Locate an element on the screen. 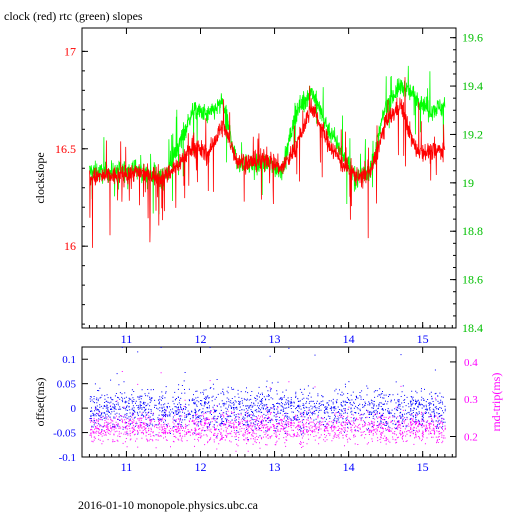 The width and height of the screenshot is (512, 512). top-y2-tick-label: 19.6 is located at coordinates (472, 38).